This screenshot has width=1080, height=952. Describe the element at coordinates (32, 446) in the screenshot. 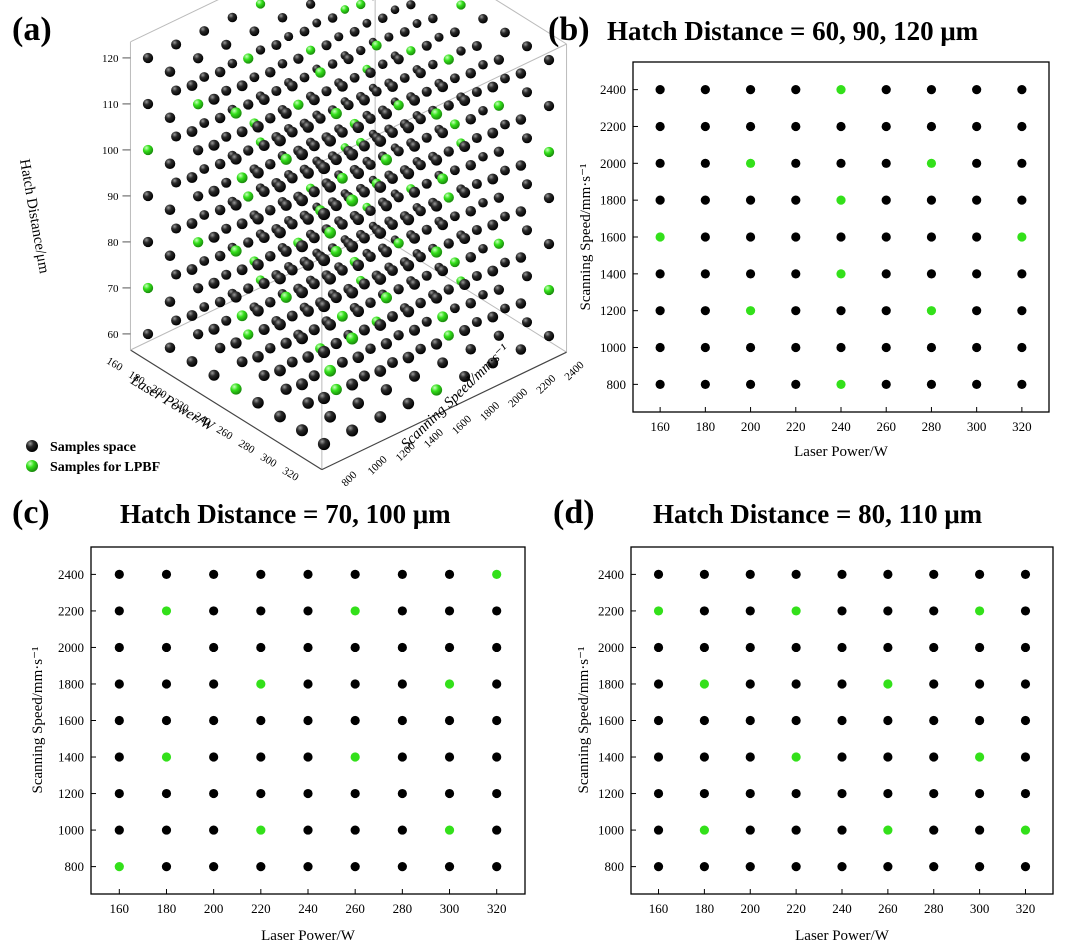

I see `legend-samples-space-marker` at that location.